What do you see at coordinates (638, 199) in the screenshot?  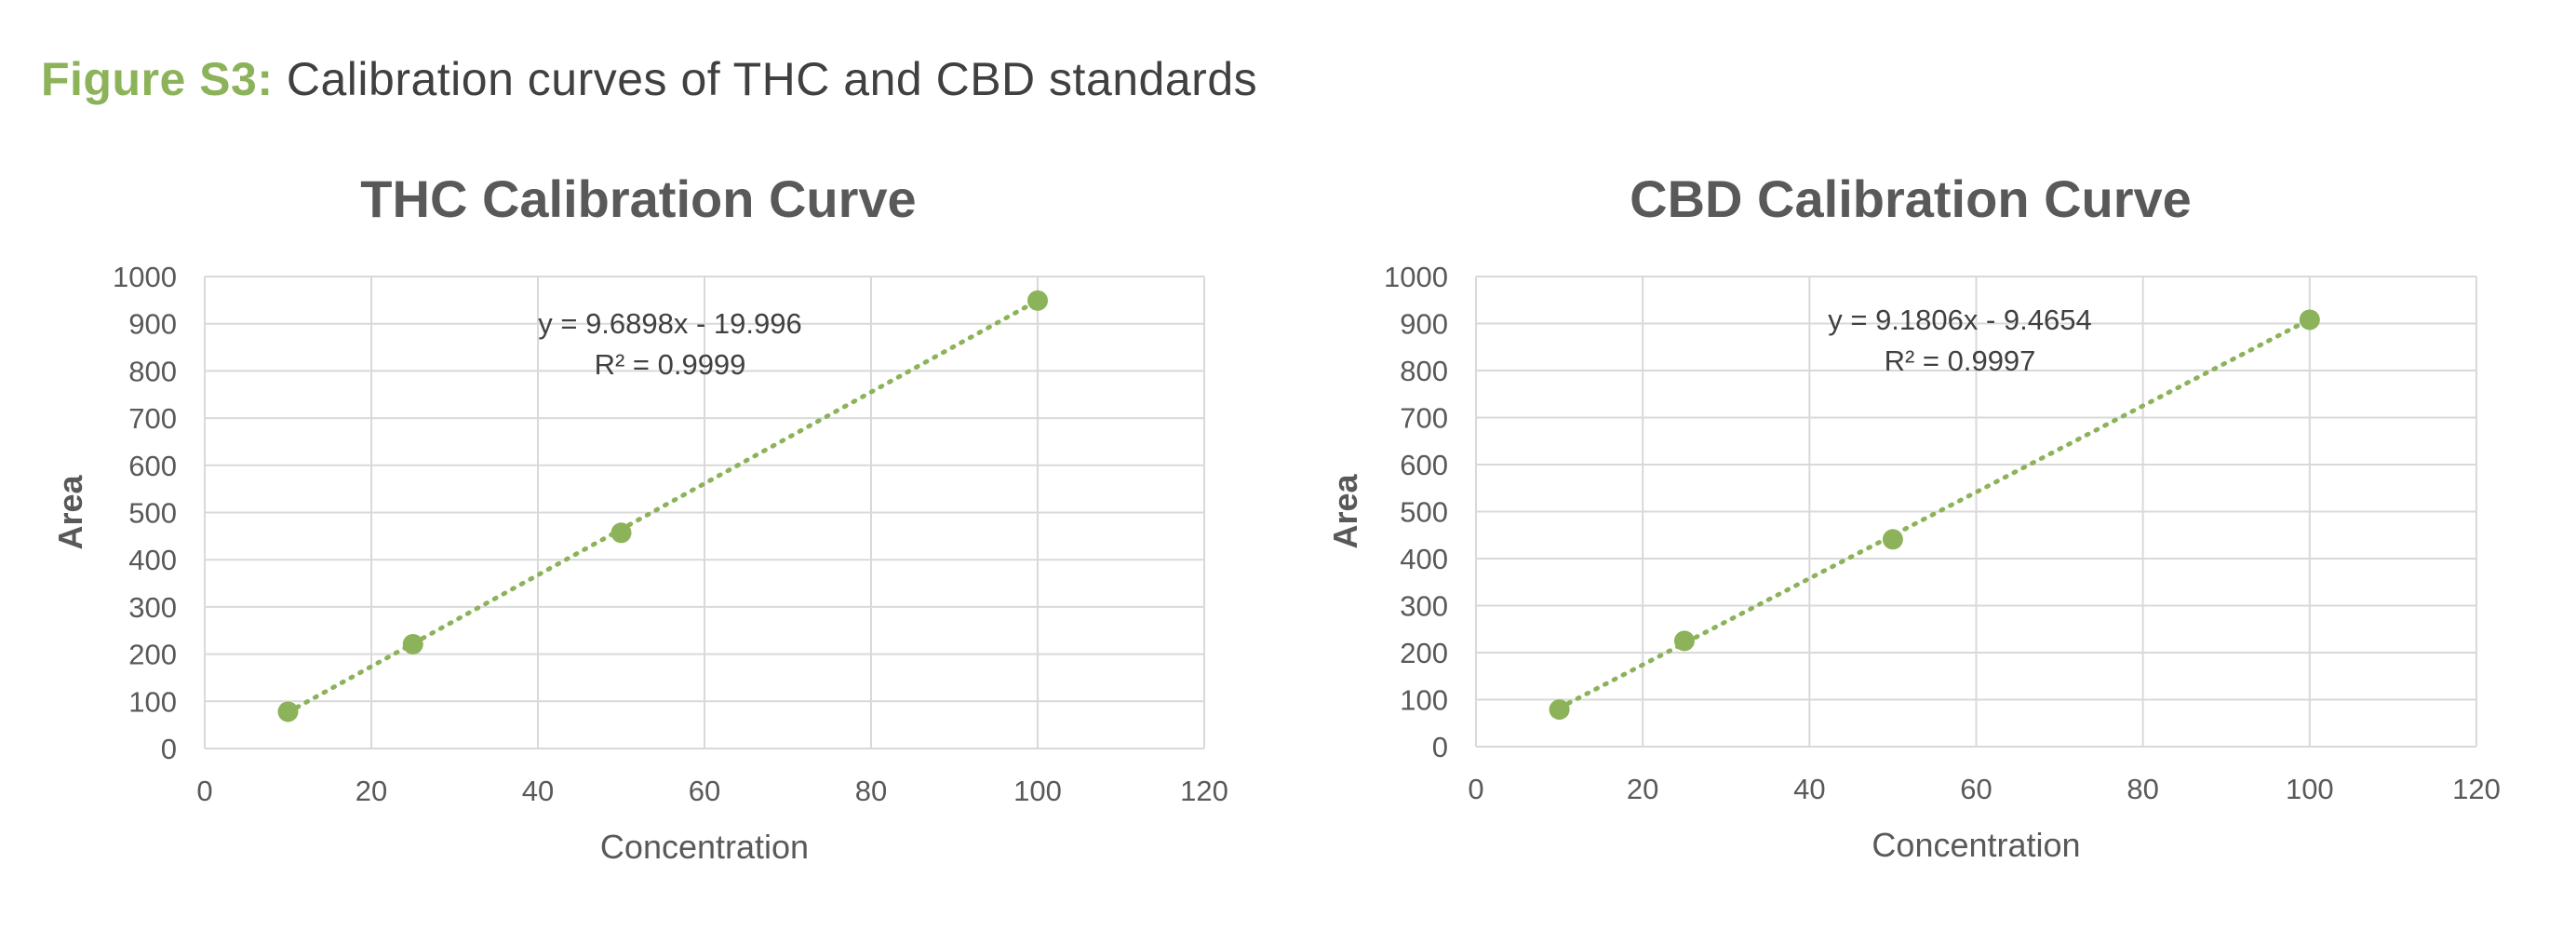 I see `chart-title: THC Calibration Curve` at bounding box center [638, 199].